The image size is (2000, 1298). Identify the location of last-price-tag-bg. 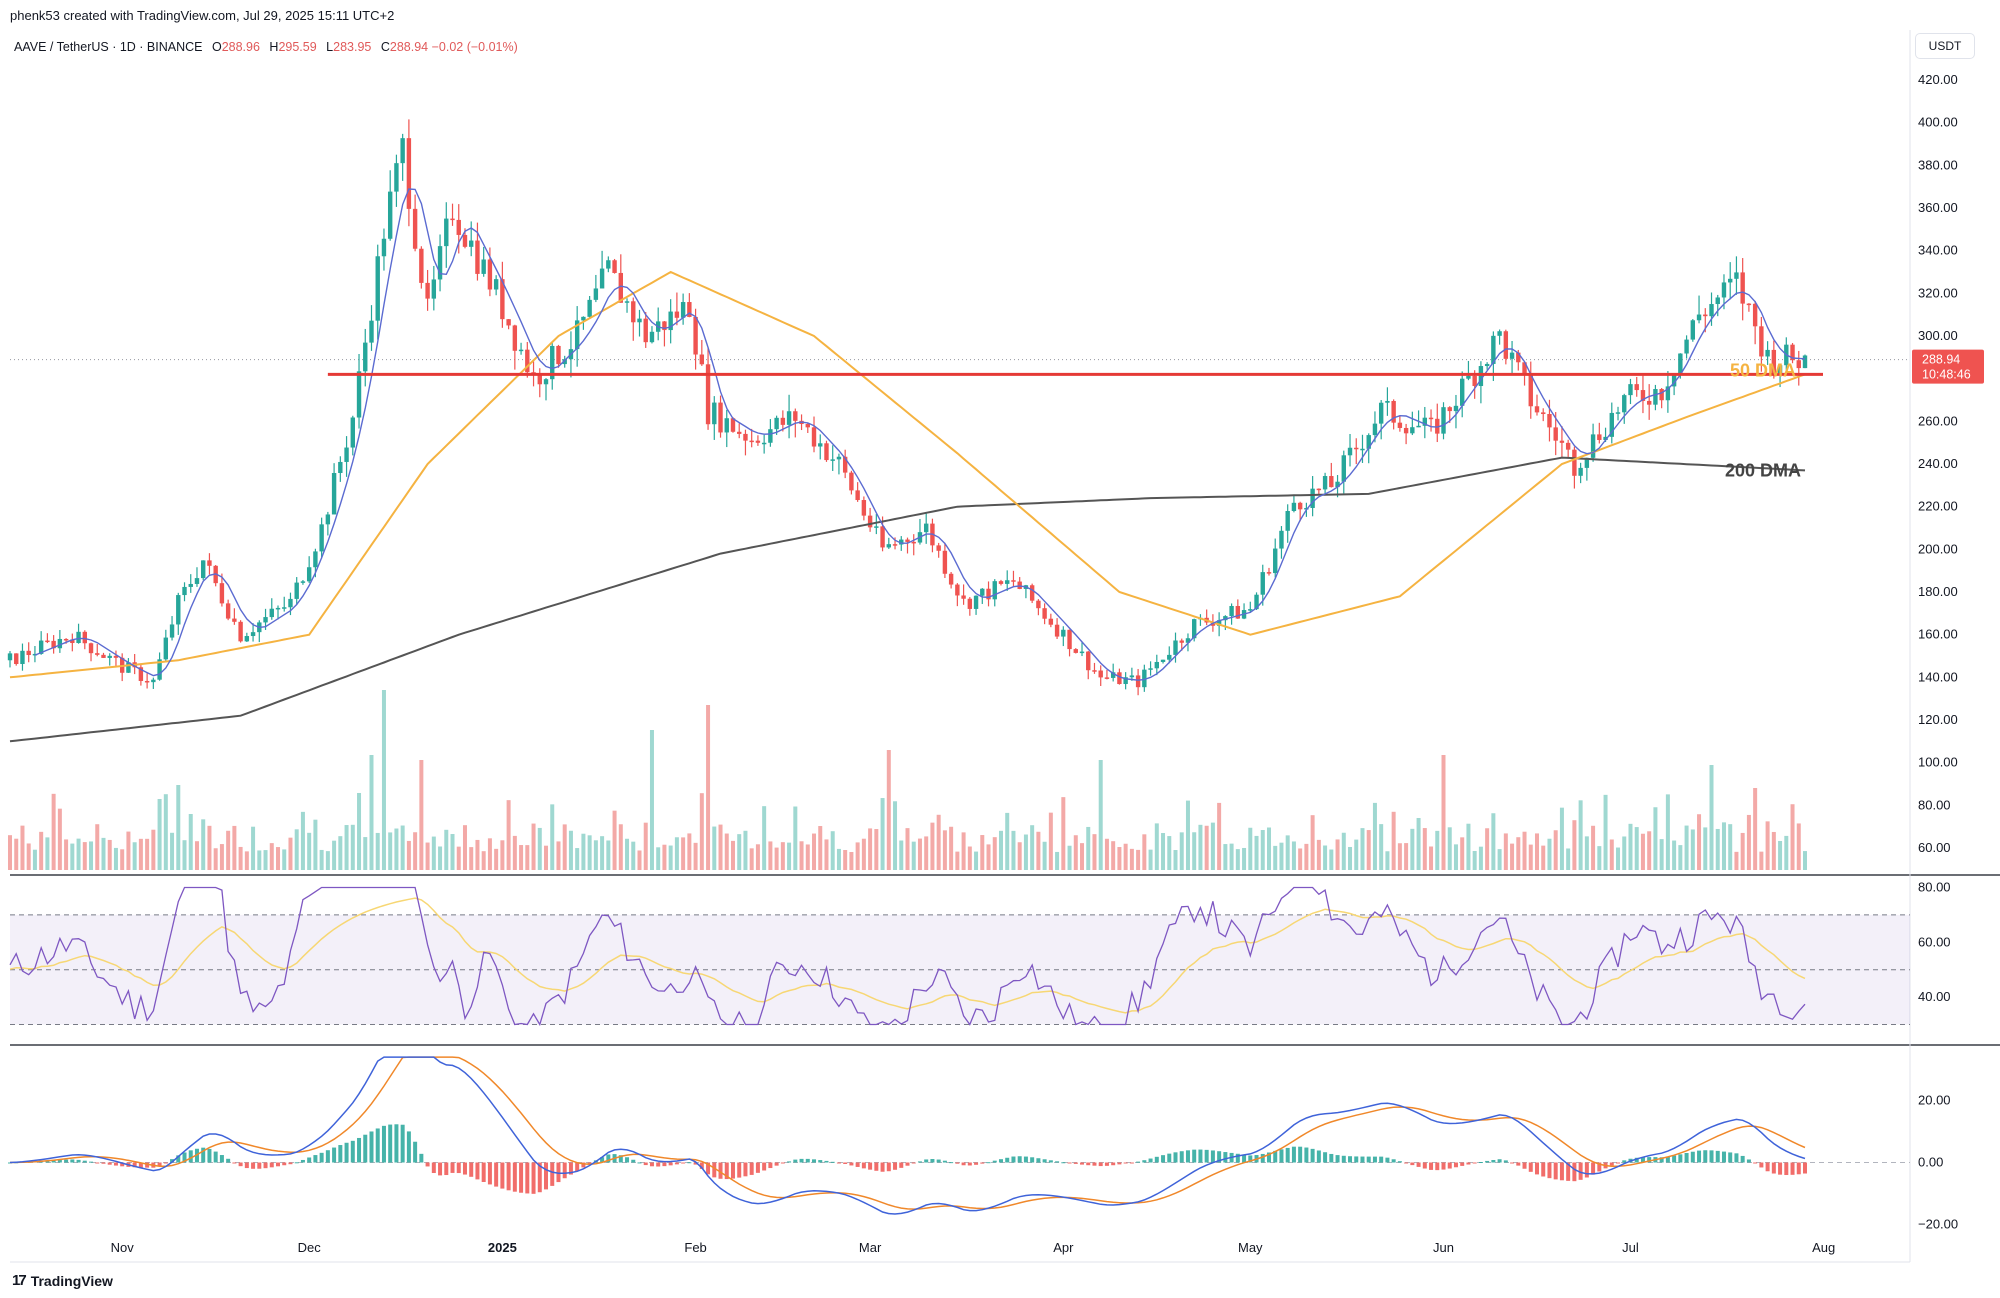
(1948, 366).